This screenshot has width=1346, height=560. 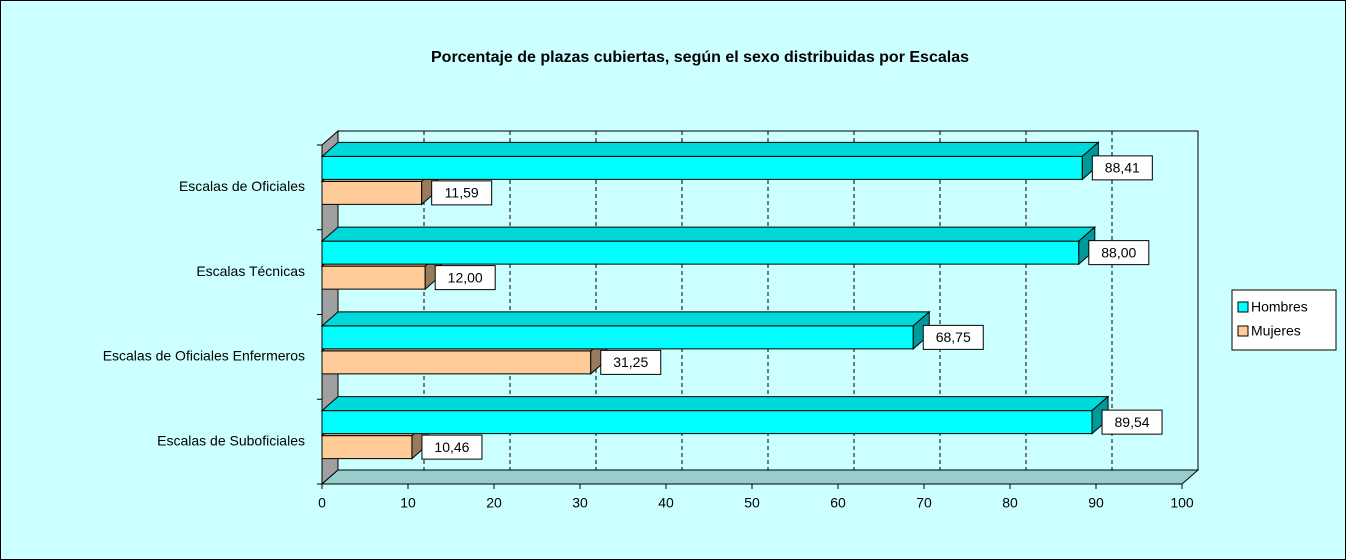 What do you see at coordinates (760, 477) in the screenshot?
I see `floor` at bounding box center [760, 477].